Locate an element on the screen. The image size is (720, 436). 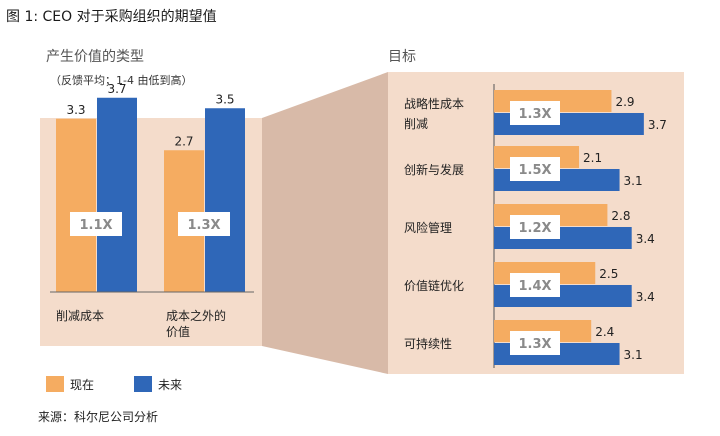
hdata-label-current-1: 2.1 is located at coordinates (592, 158).